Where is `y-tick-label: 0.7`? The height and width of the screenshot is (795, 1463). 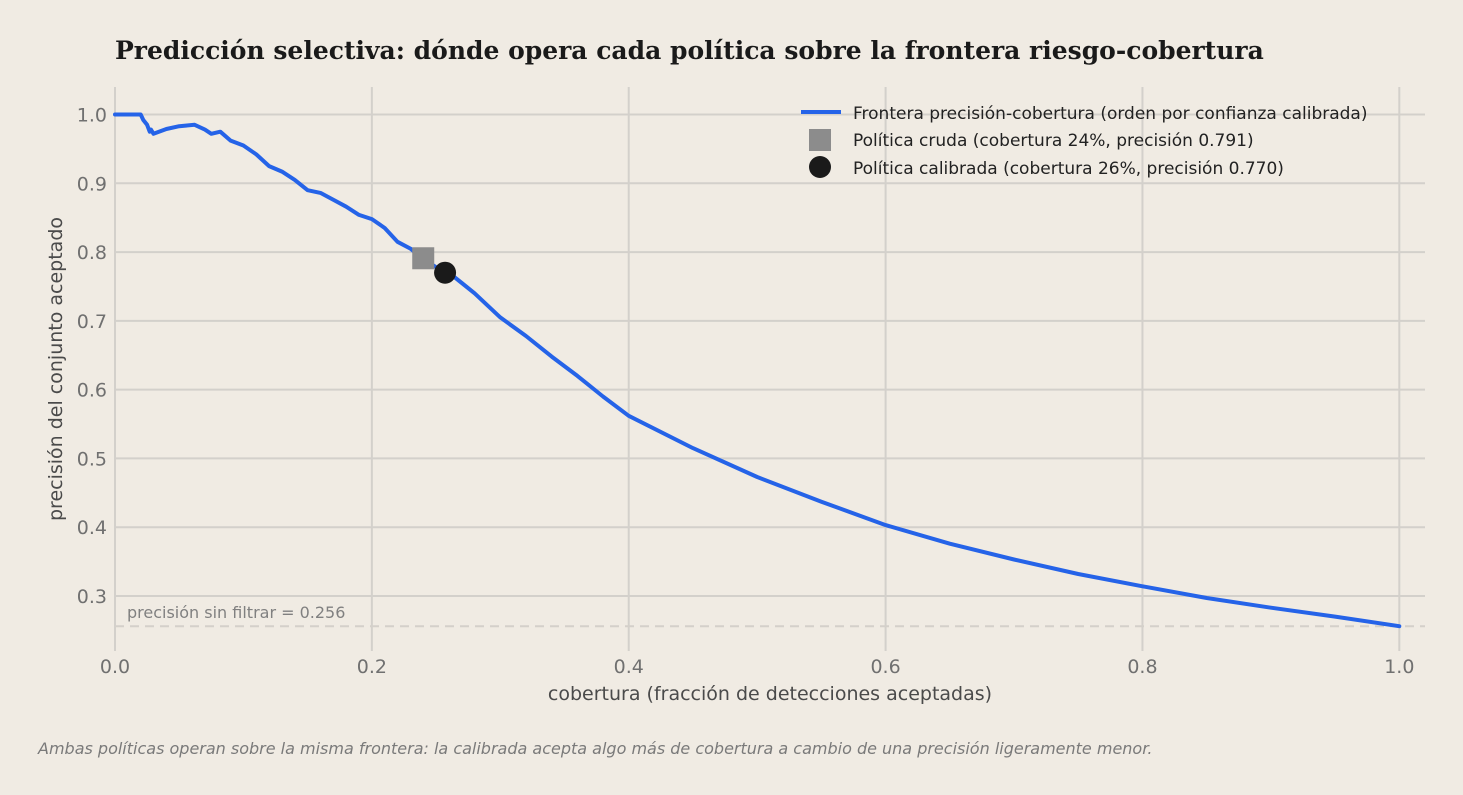
y-tick-label: 0.7 is located at coordinates (92, 322).